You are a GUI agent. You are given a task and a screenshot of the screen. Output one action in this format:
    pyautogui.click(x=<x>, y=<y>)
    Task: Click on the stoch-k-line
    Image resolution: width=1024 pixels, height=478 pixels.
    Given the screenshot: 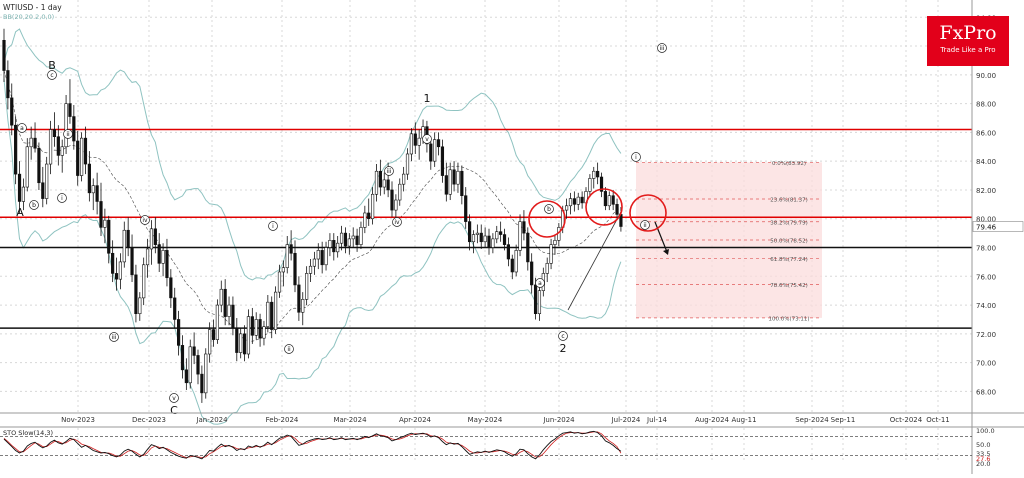 What is the action you would take?
    pyautogui.click(x=312, y=445)
    